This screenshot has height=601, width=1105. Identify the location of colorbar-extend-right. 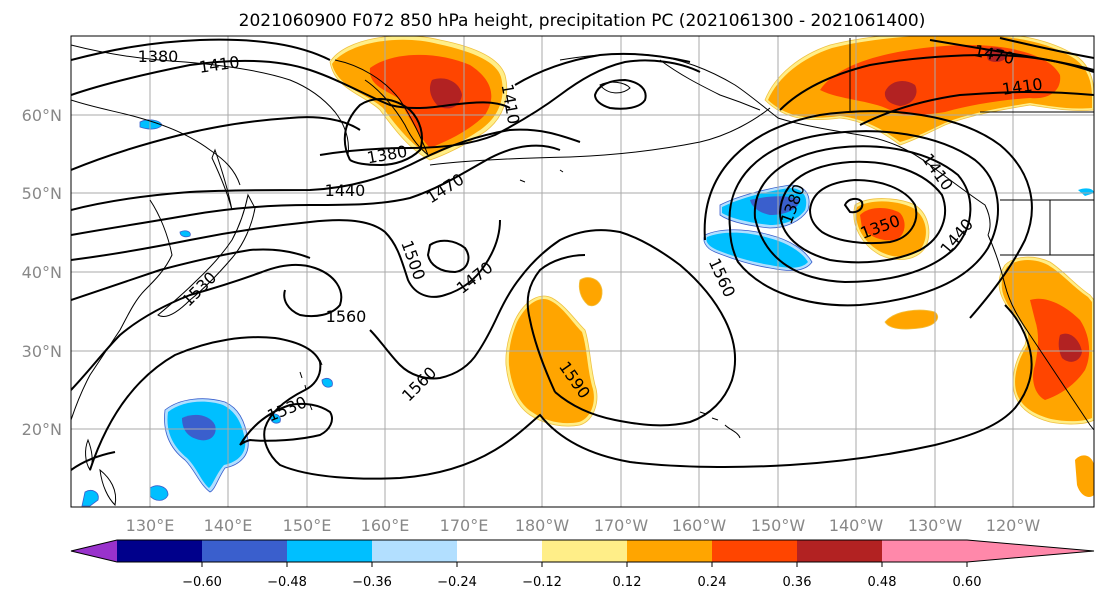
(1030, 551).